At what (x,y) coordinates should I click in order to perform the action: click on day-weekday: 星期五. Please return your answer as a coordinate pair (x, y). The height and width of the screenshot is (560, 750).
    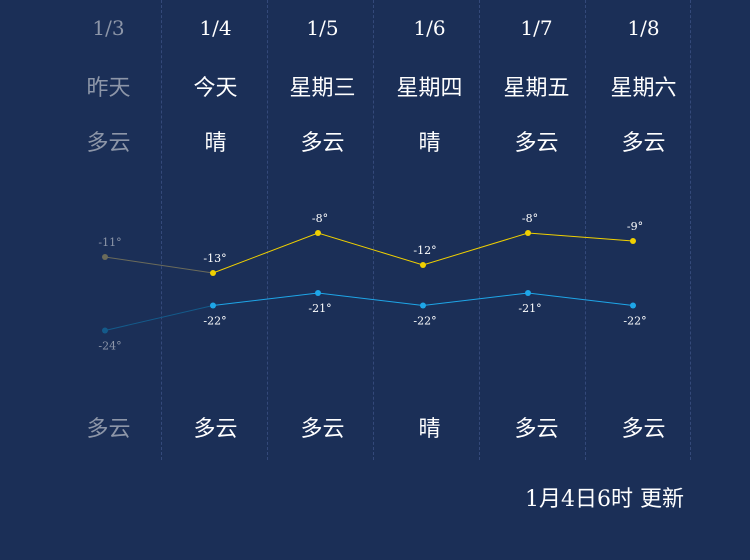
    Looking at the image, I should click on (536, 88).